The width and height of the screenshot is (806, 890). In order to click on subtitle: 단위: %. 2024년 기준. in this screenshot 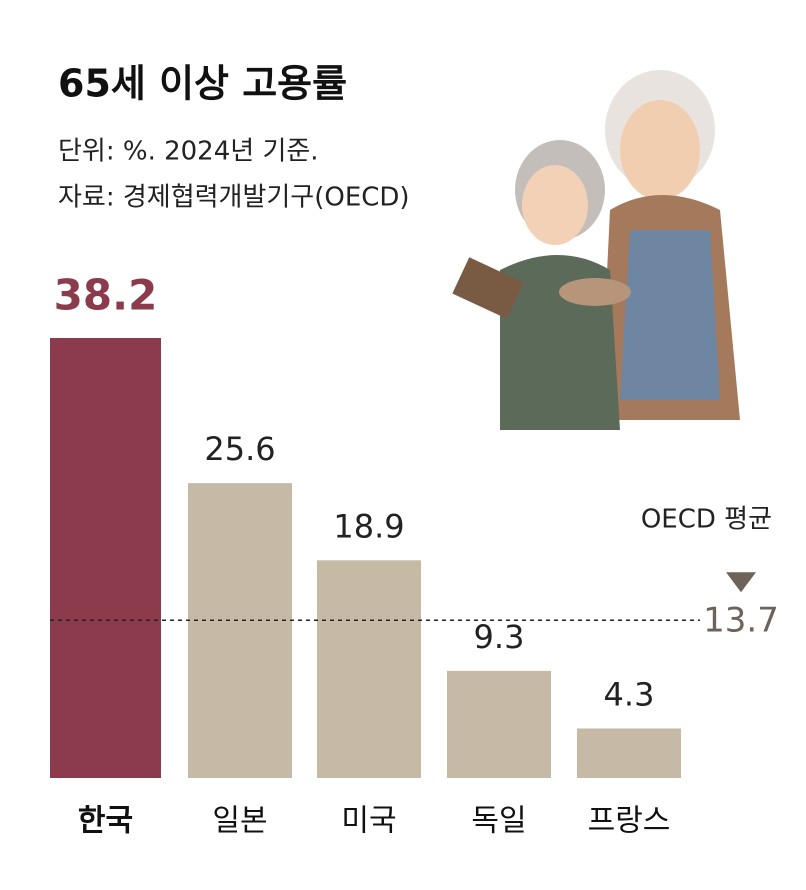, I will do `click(188, 152)`.